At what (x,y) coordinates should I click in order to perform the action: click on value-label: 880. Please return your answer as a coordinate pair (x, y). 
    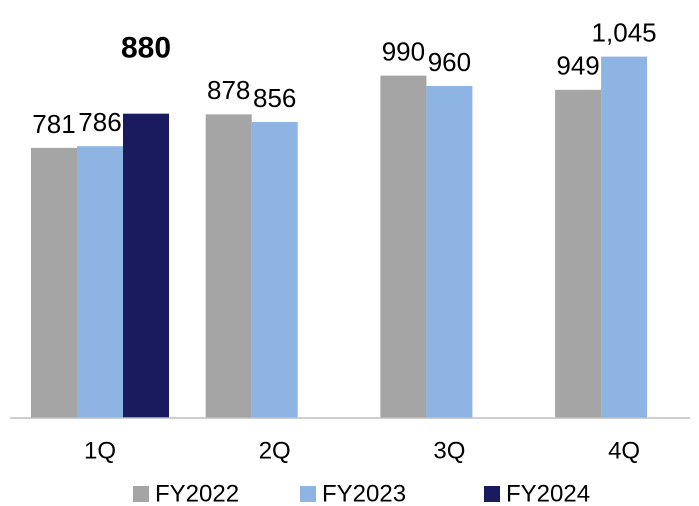
    Looking at the image, I should click on (146, 48).